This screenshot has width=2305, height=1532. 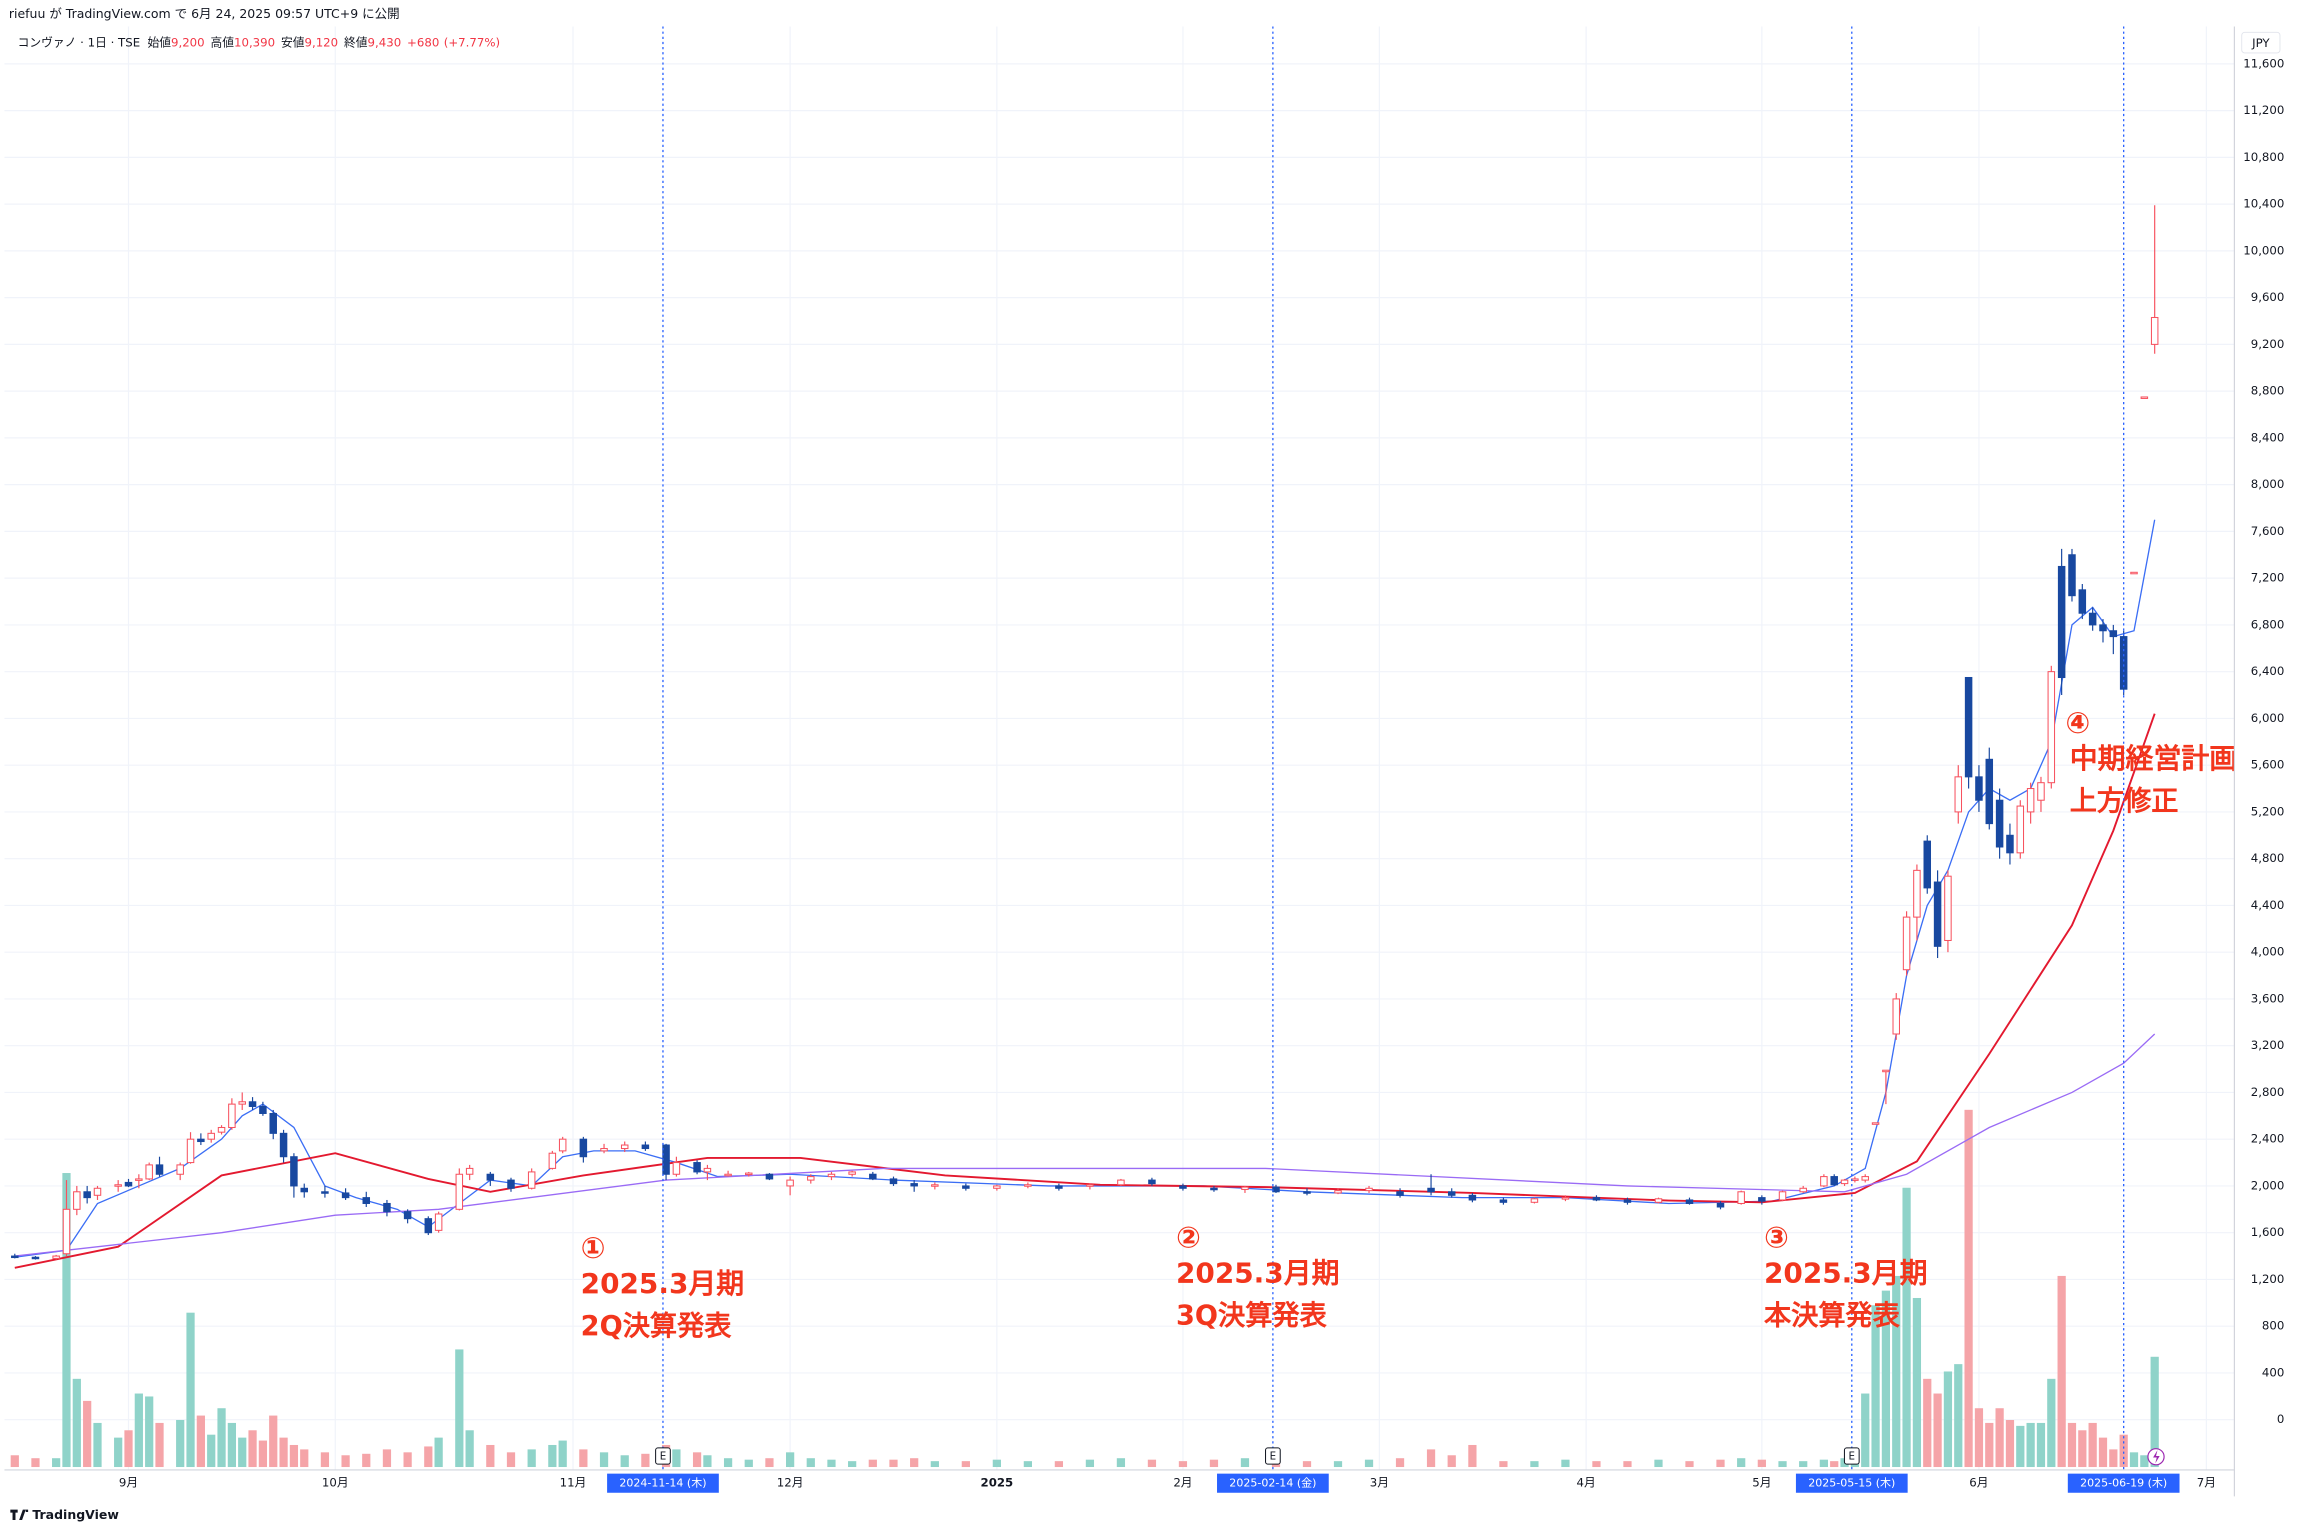 I want to click on annotation-text: 2025.3月期, so click(x=1846, y=1272).